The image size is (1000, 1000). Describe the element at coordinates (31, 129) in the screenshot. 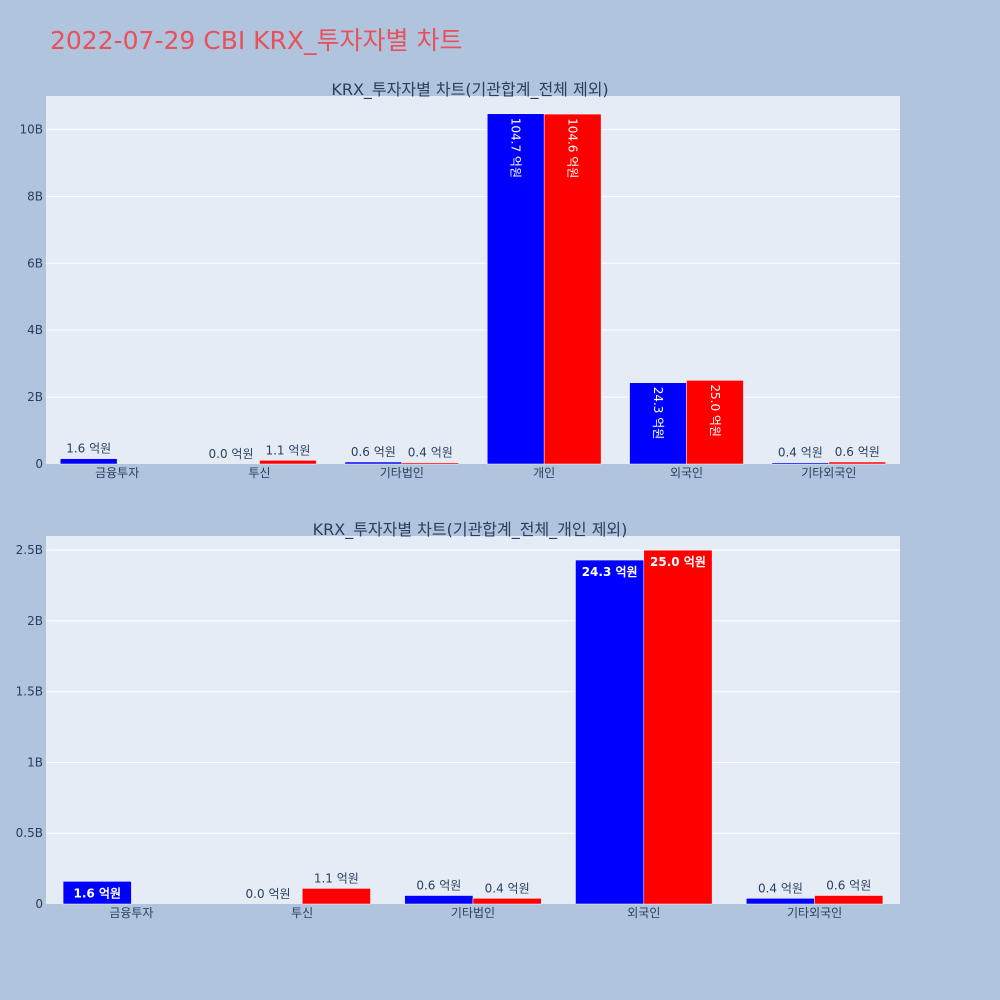

I see `y-tick-label: 10B` at that location.